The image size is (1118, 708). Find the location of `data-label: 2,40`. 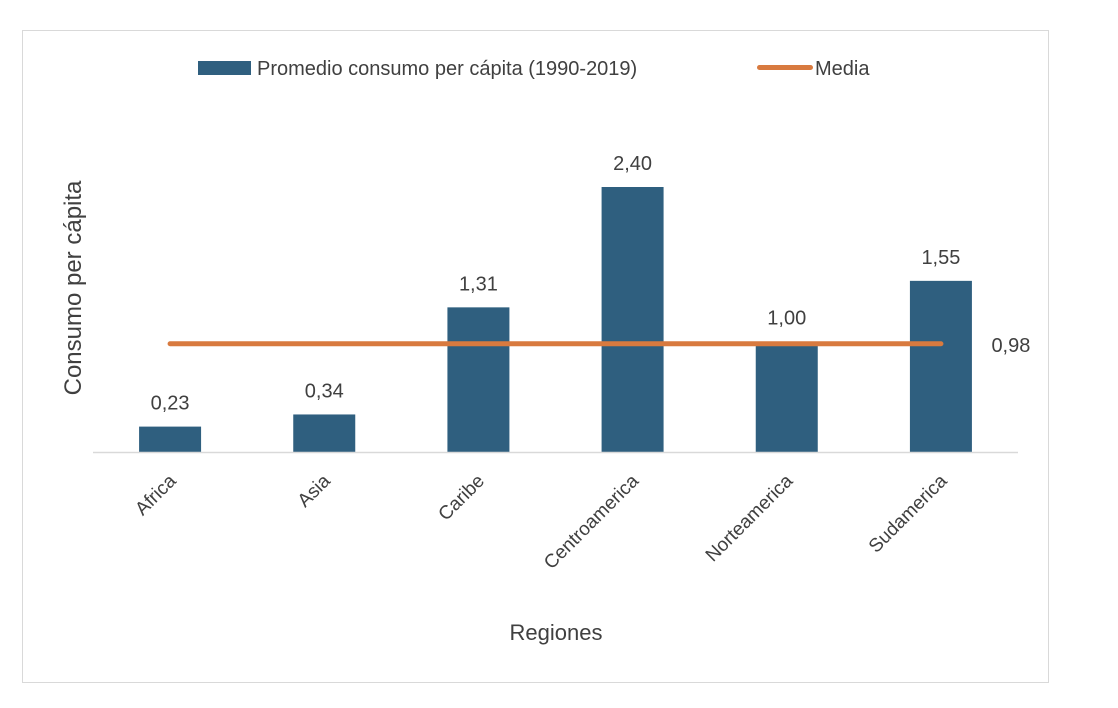

data-label: 2,40 is located at coordinates (632, 164).